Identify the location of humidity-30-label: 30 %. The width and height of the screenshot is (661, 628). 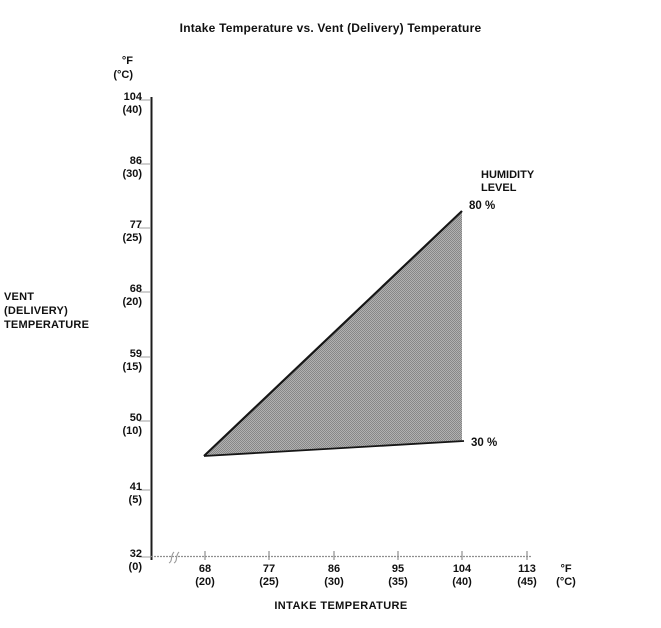
(484, 443).